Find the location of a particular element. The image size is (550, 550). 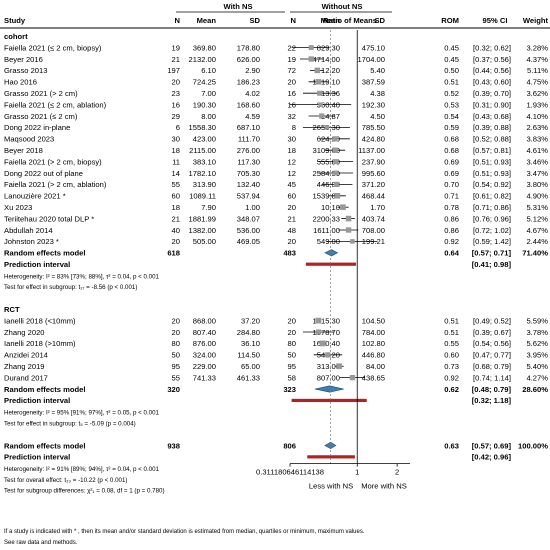

study-sd2: 1704.00 is located at coordinates (371, 59).